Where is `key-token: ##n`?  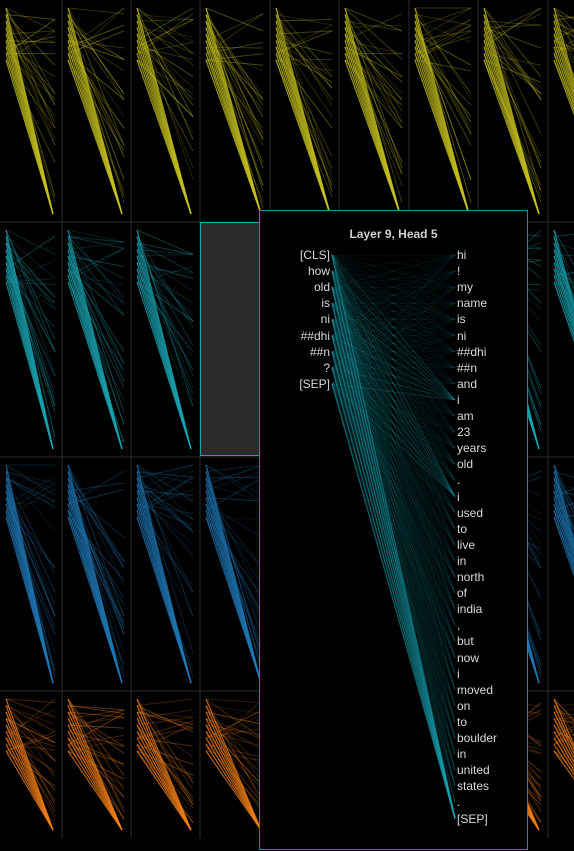
key-token: ##n is located at coordinates (467, 368).